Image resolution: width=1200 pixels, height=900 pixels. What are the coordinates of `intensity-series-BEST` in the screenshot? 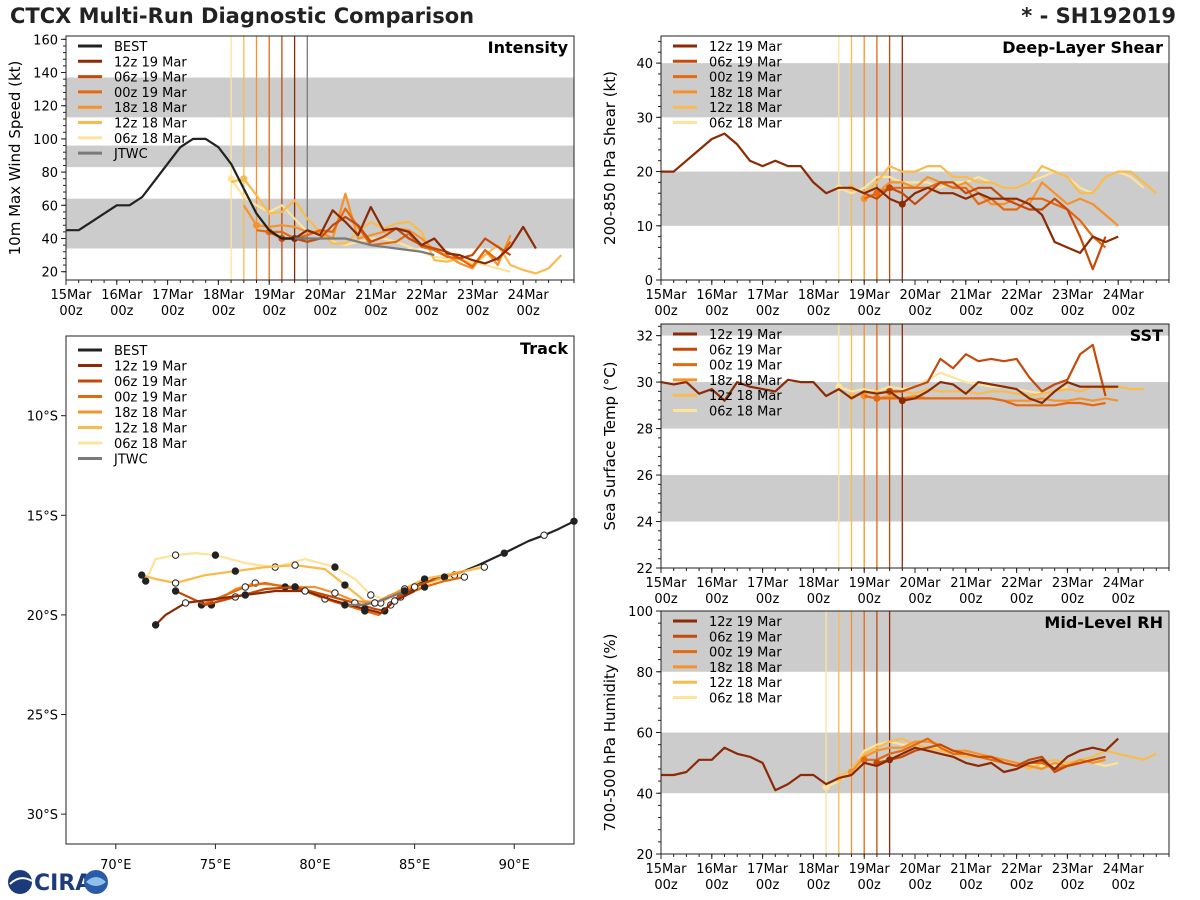 It's located at (187, 188).